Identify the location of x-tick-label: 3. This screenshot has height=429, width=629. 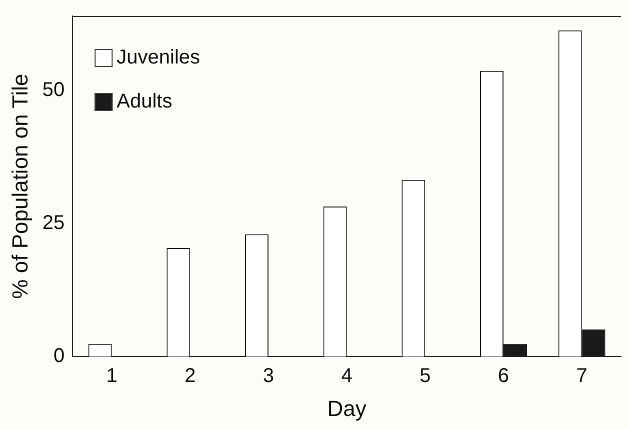
(268, 376).